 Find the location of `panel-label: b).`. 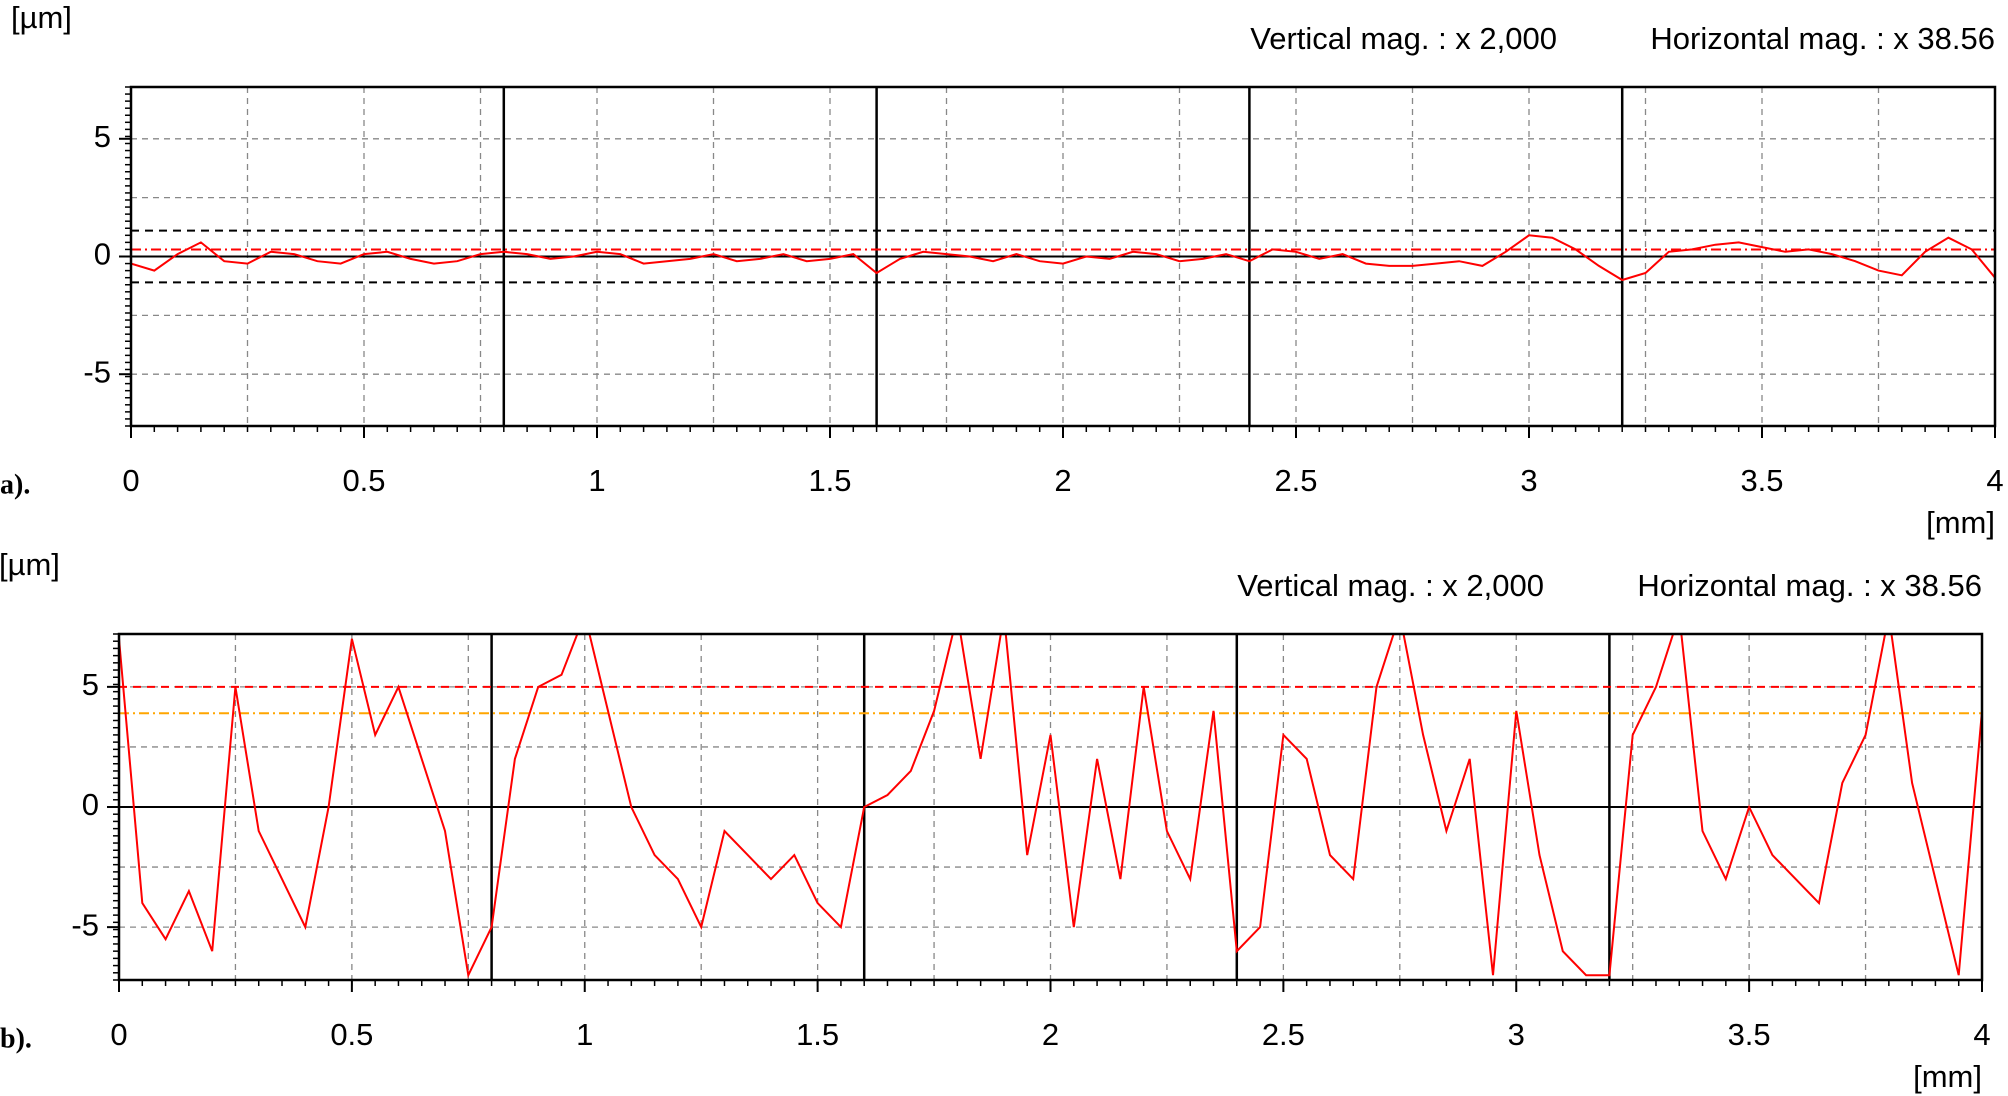

panel-label: b). is located at coordinates (16, 1038).